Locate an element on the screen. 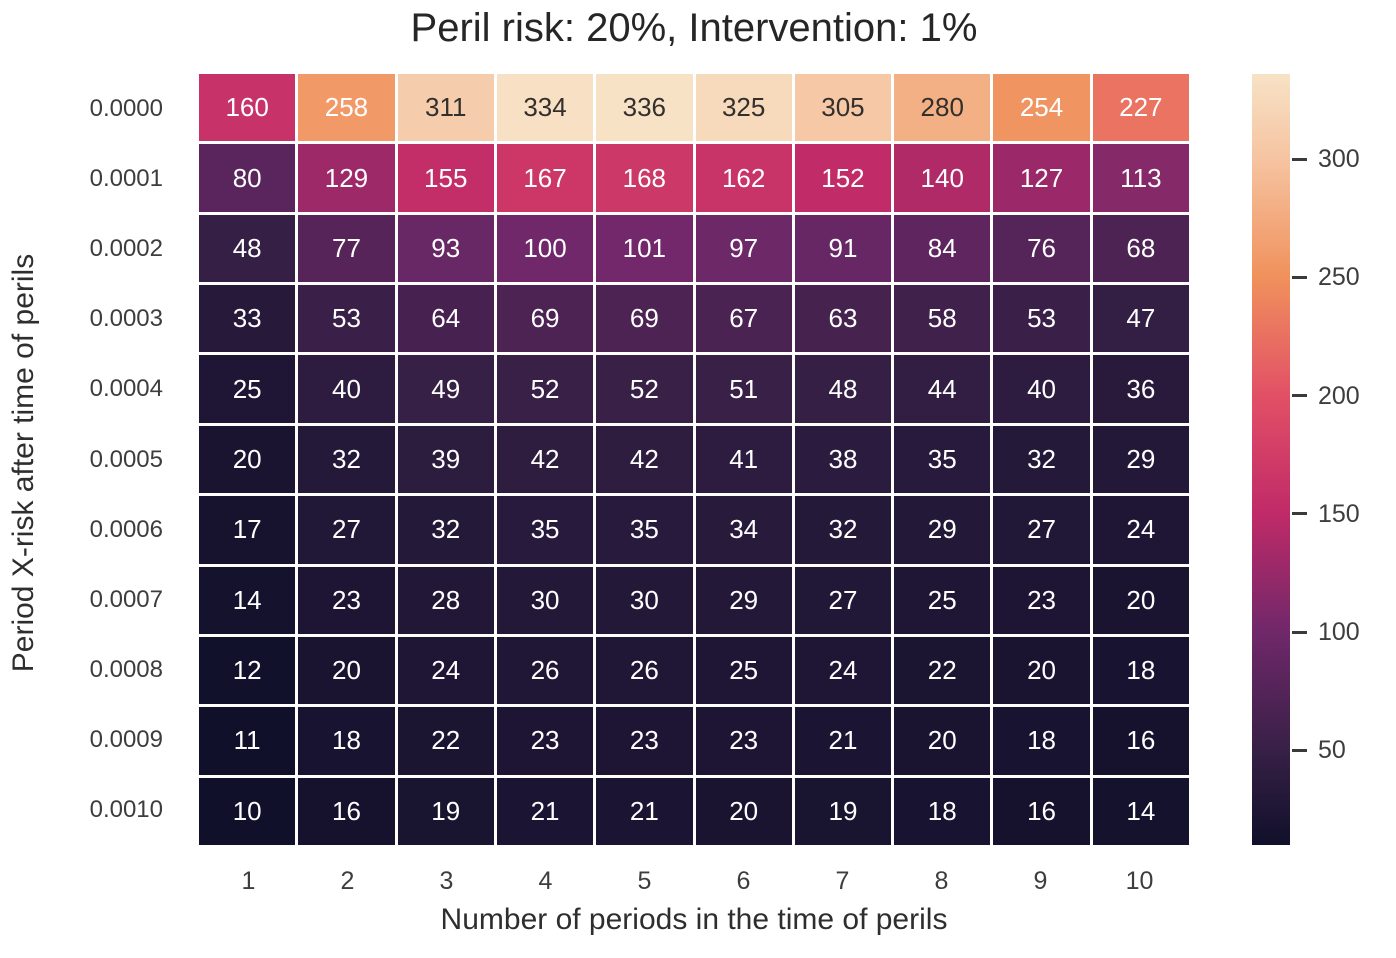  heatmap-cell: 48 is located at coordinates (843, 389).